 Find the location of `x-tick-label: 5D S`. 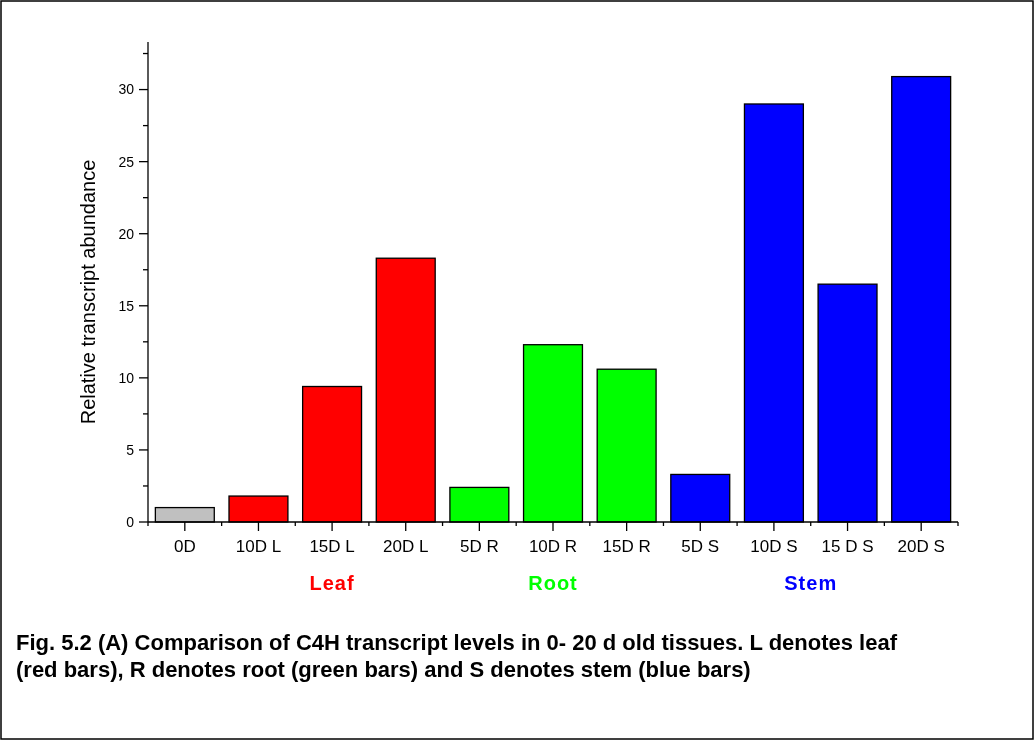

x-tick-label: 5D S is located at coordinates (700, 546).